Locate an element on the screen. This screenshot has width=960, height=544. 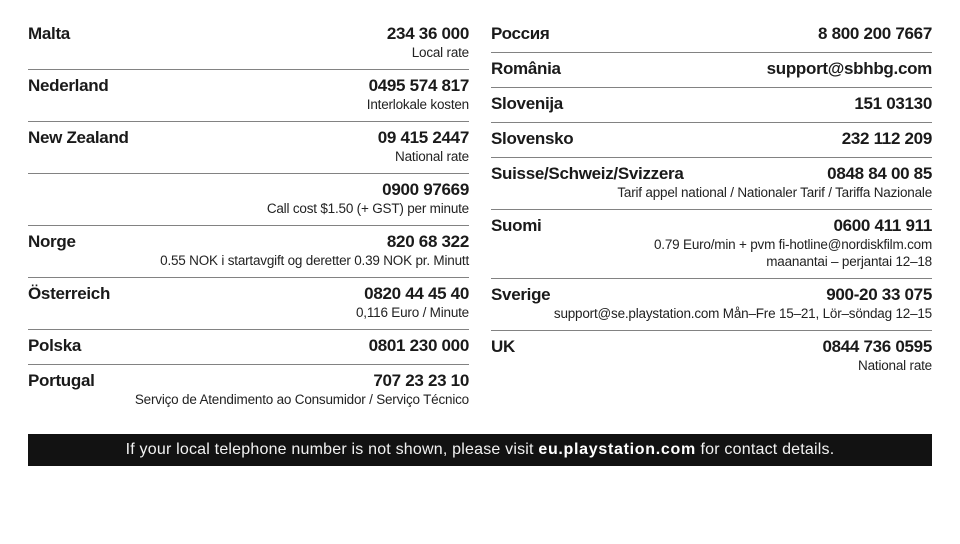
country-name: Norge is located at coordinates (52, 241).